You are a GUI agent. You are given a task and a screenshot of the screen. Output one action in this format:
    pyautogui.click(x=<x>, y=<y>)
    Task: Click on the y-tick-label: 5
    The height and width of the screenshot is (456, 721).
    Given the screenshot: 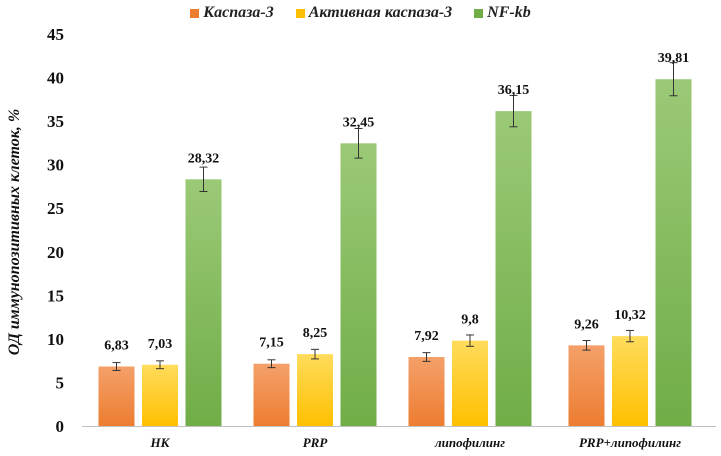 What is the action you would take?
    pyautogui.click(x=60, y=382)
    